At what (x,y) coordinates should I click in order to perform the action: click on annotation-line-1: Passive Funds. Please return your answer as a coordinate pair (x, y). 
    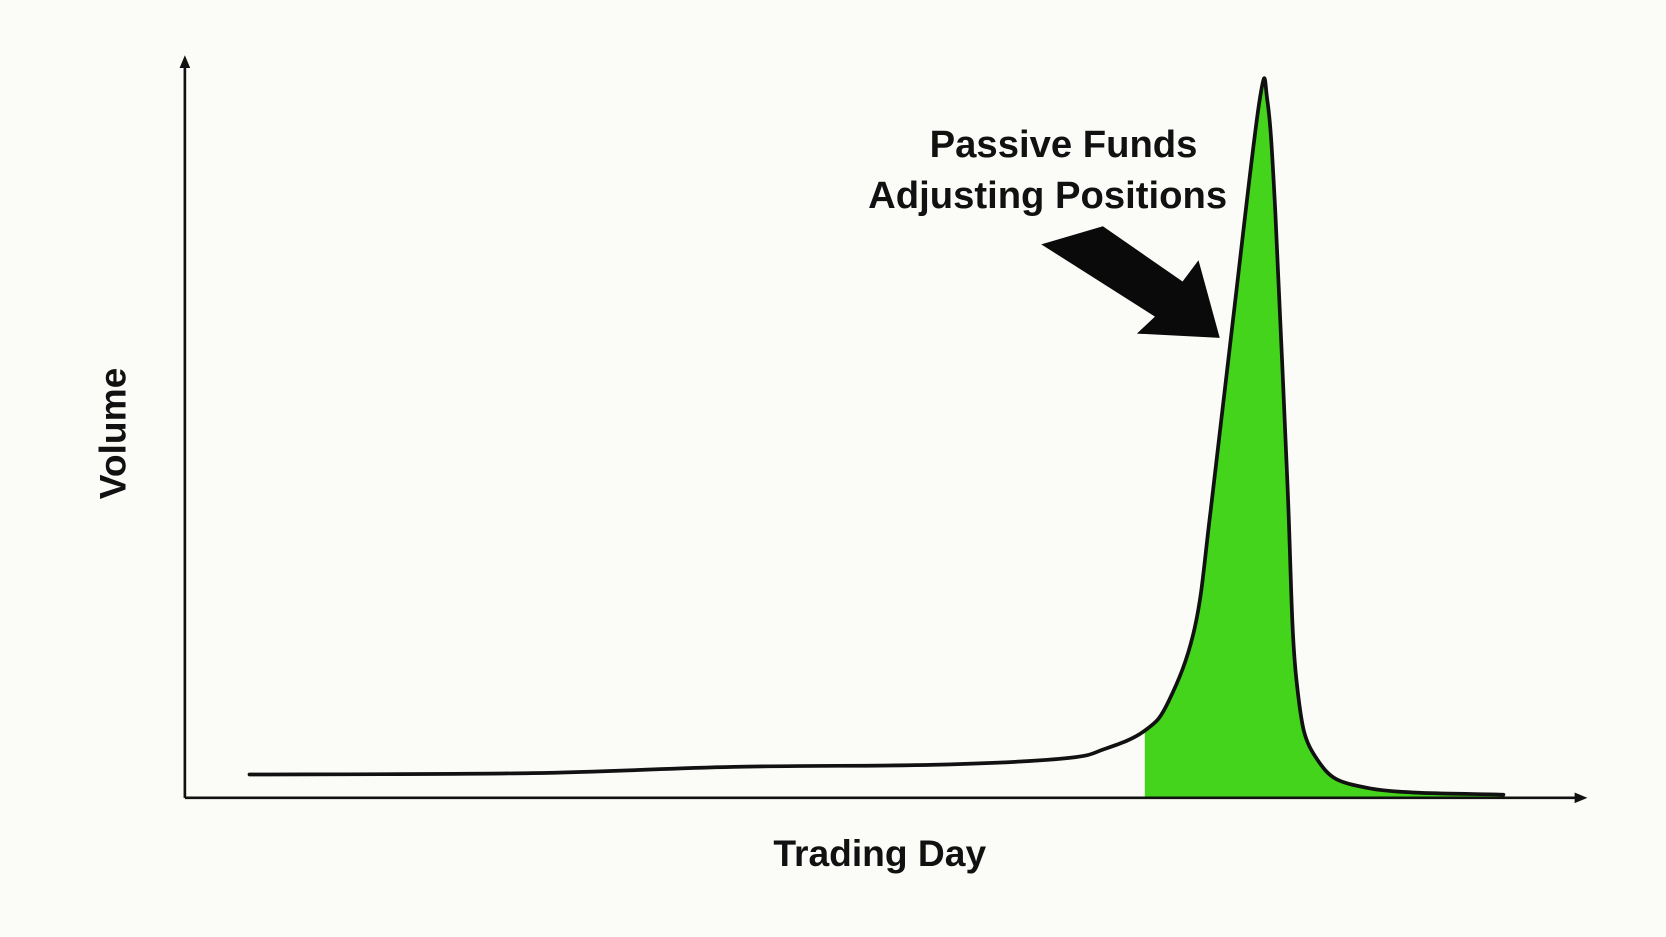
    Looking at the image, I should click on (1064, 144).